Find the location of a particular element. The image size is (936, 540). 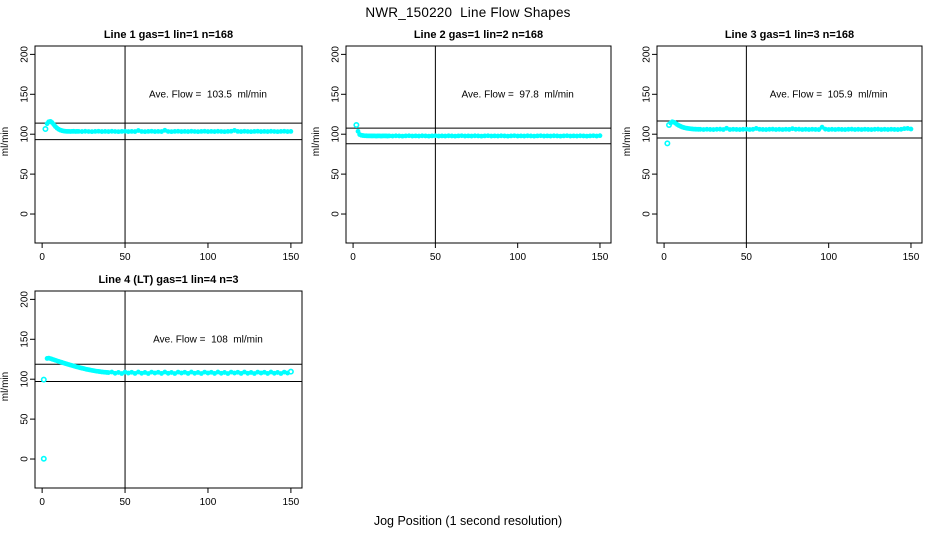

ave-flow-annotation: Ave. Flow = 108 ml/min is located at coordinates (208, 339).